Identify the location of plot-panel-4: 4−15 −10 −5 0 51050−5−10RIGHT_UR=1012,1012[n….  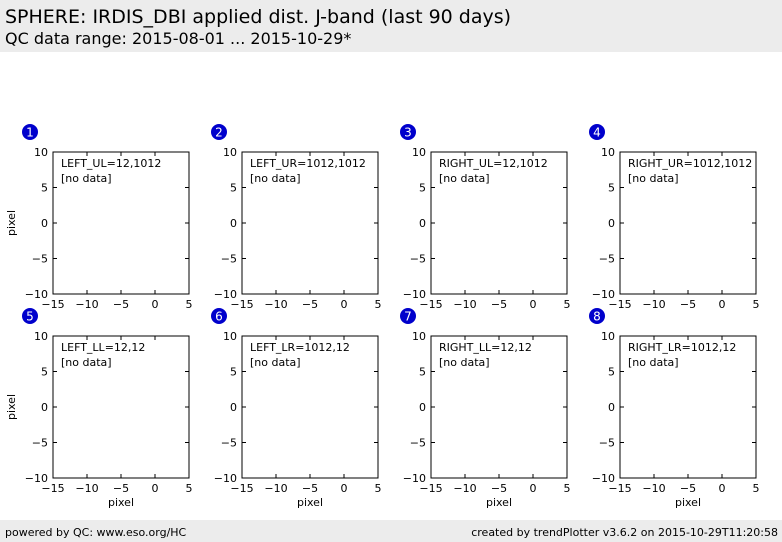
(674, 217).